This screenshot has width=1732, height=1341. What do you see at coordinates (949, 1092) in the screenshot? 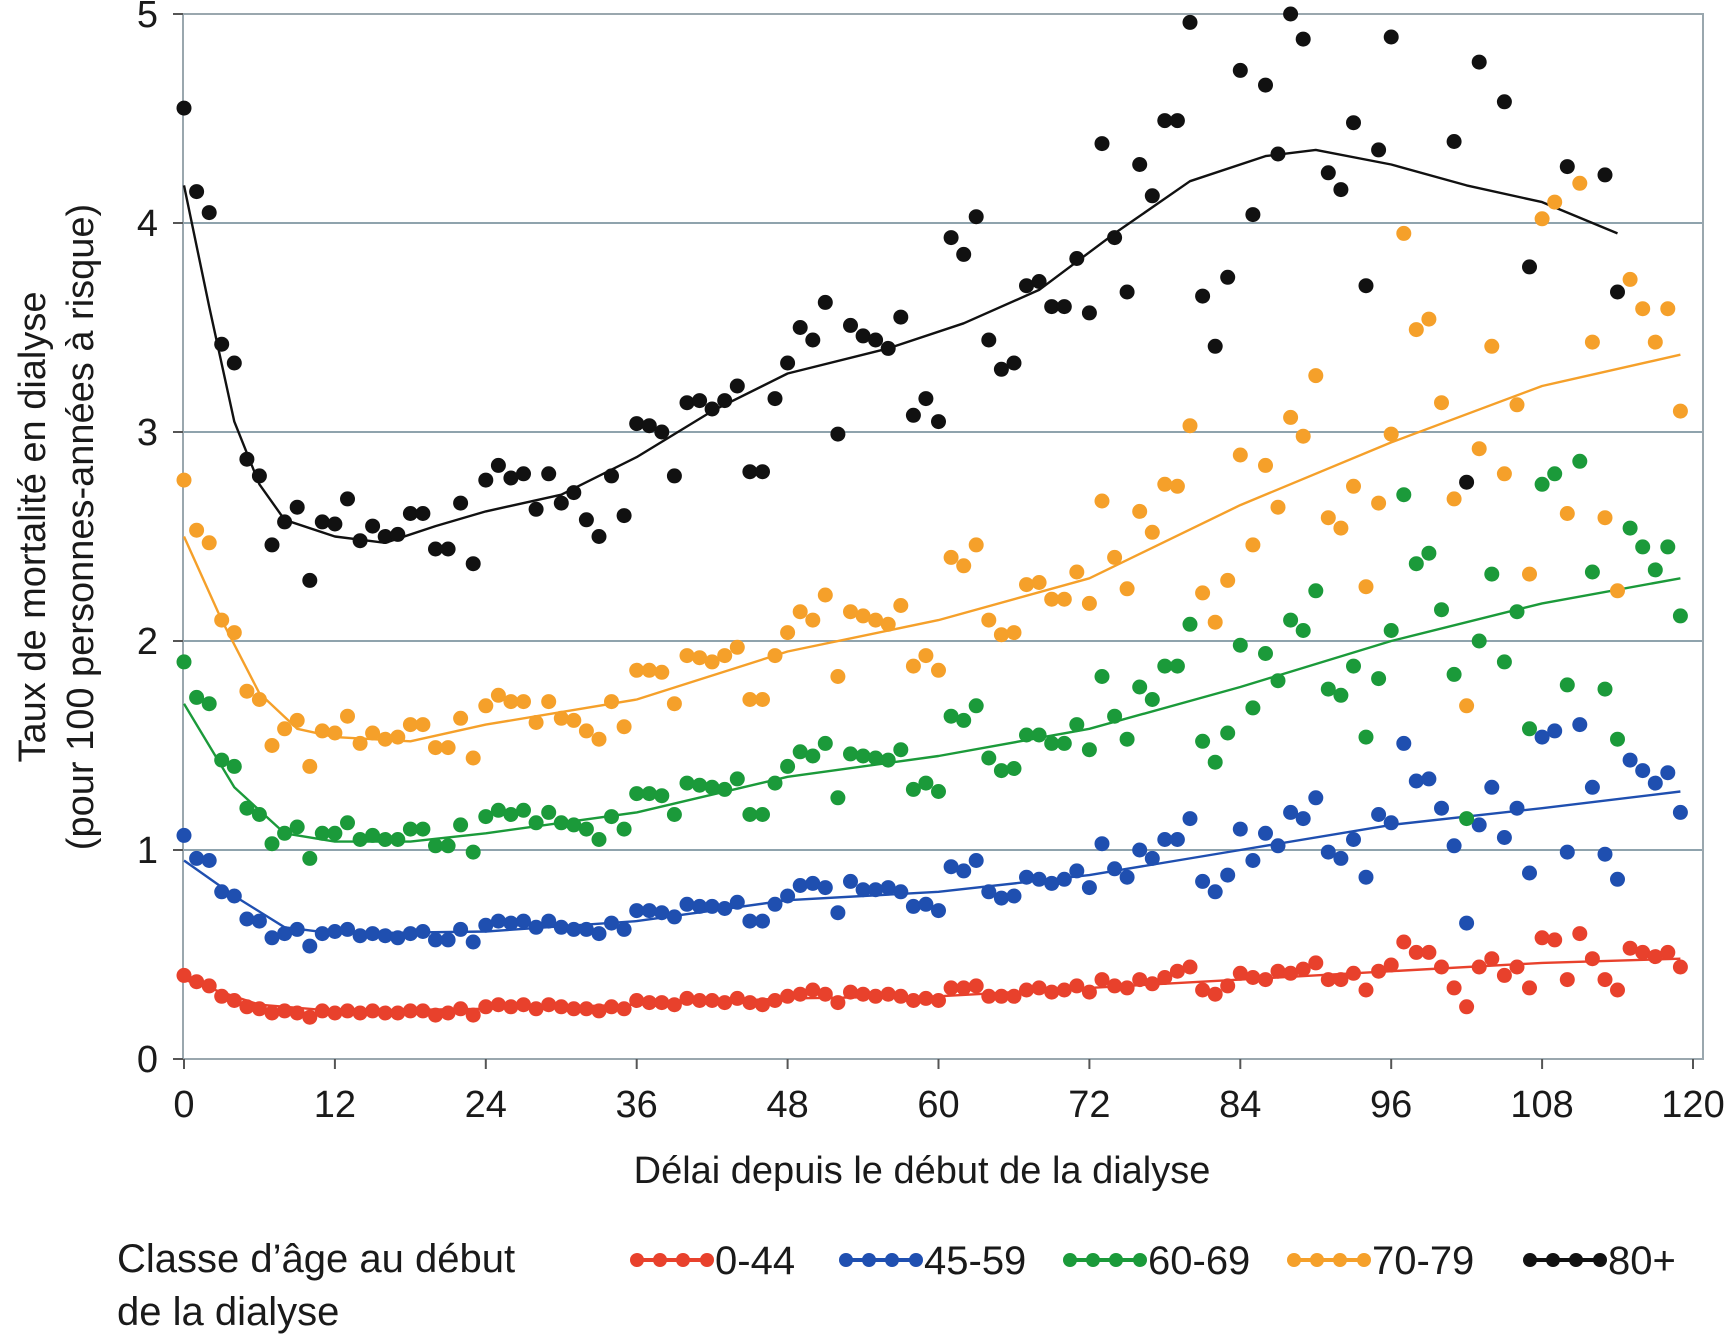
I see `x-axis-ticks: 0 12 24 36 48 60 72 84 96 108 120` at bounding box center [949, 1092].